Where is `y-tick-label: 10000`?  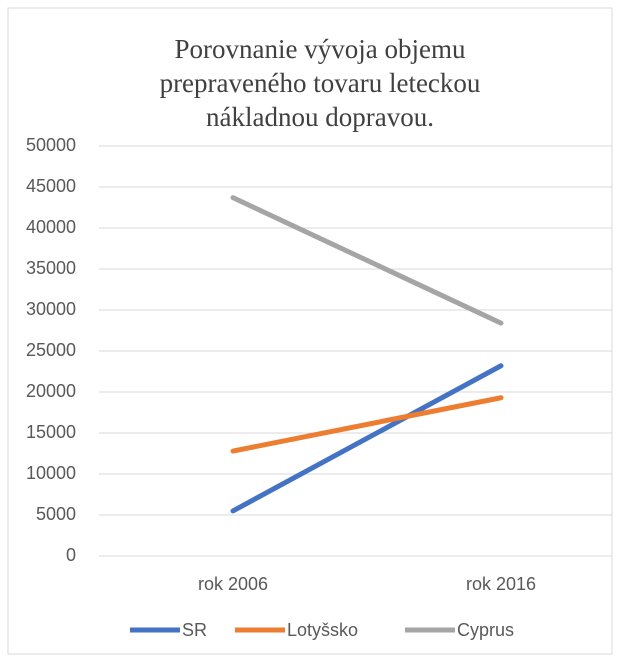 y-tick-label: 10000 is located at coordinates (51, 473).